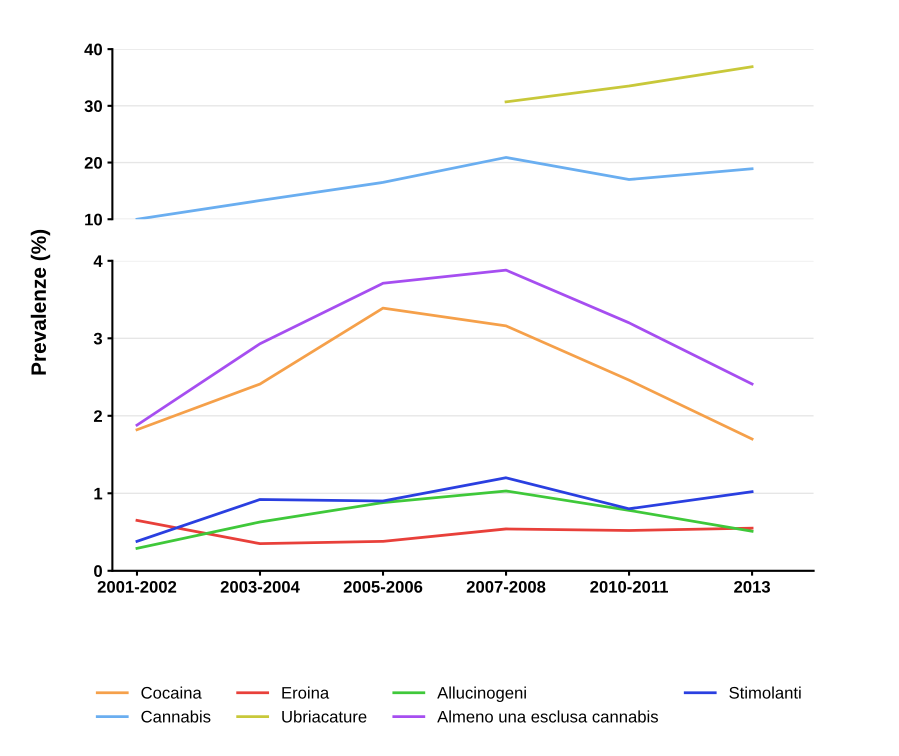 The image size is (899, 756). I want to click on x-tick-label: 2005-2006, so click(383, 586).